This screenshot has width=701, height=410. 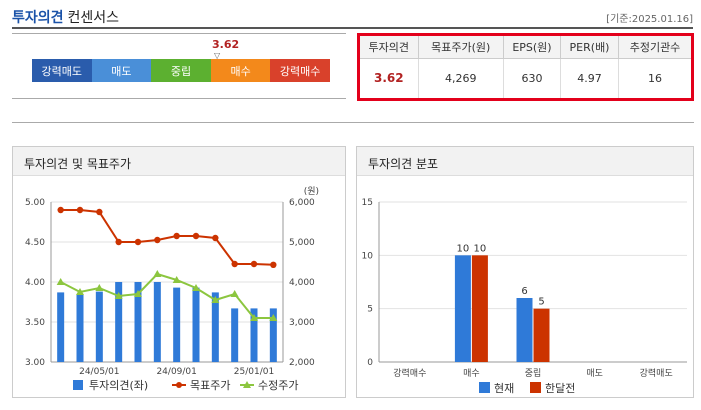 What do you see at coordinates (35, 323) in the screenshot?
I see `y-left-tick-label: 3.50` at bounding box center [35, 323].